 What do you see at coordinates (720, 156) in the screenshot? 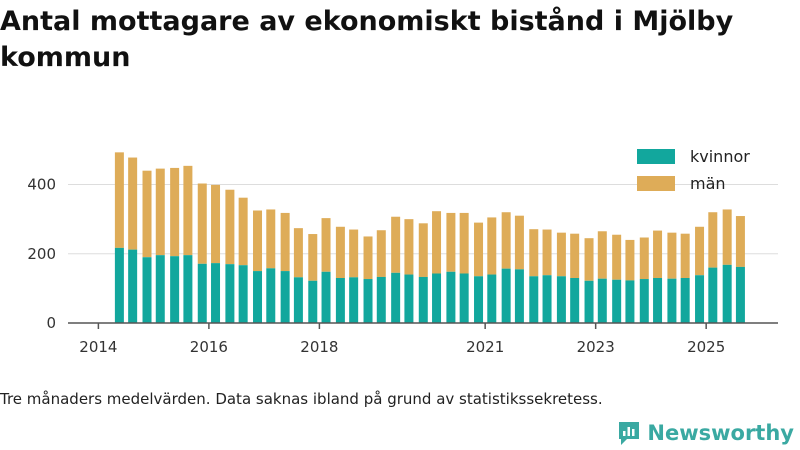
I see `legend-label-kvinnor: kvinnor` at bounding box center [720, 156].